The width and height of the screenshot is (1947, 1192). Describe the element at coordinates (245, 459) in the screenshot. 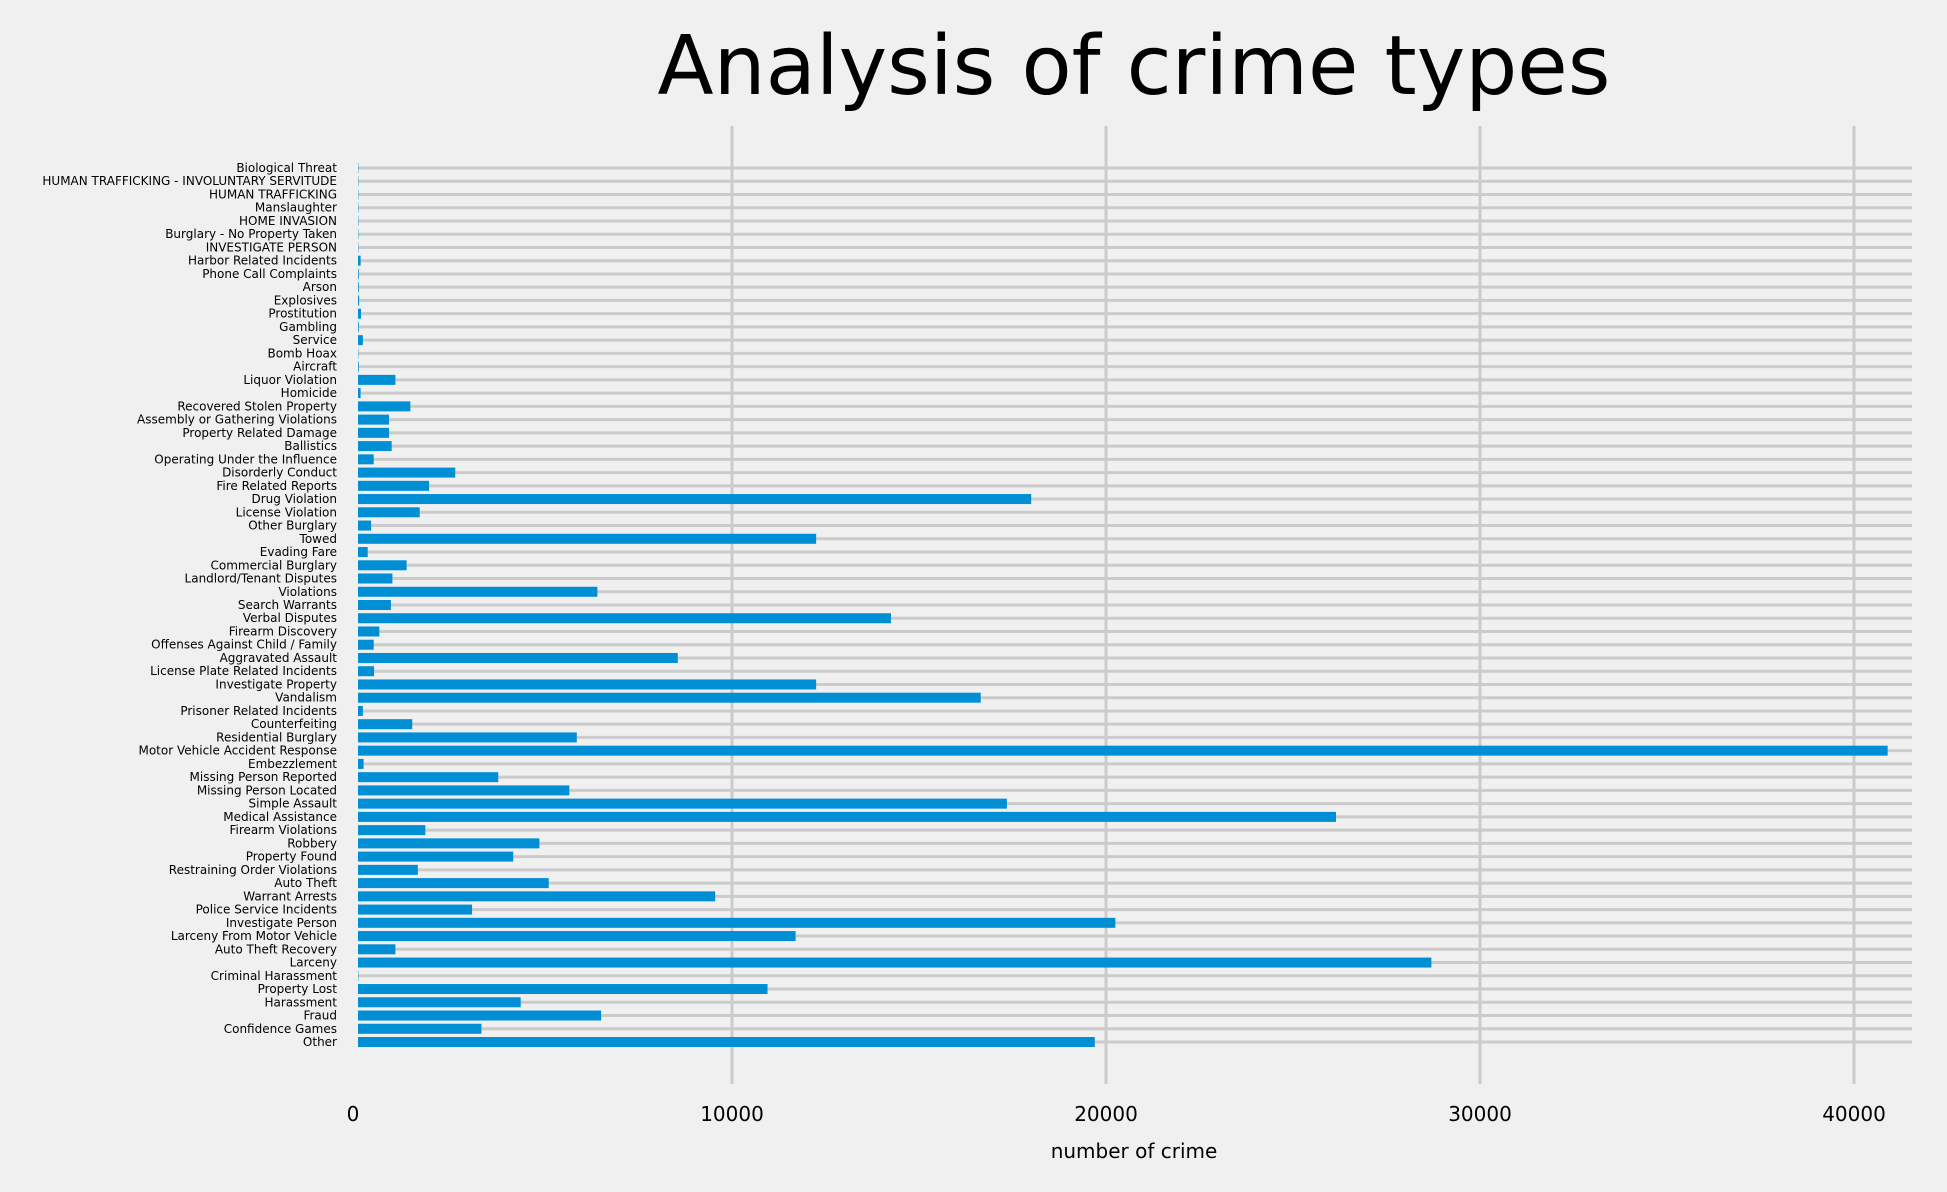

I see `category-label: Operating Under the Influence` at that location.